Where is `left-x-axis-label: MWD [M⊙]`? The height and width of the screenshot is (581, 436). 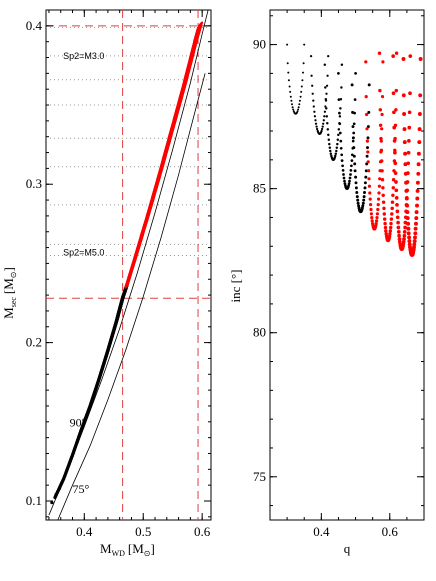 left-x-axis-label: MWD [M⊙] is located at coordinates (127, 549).